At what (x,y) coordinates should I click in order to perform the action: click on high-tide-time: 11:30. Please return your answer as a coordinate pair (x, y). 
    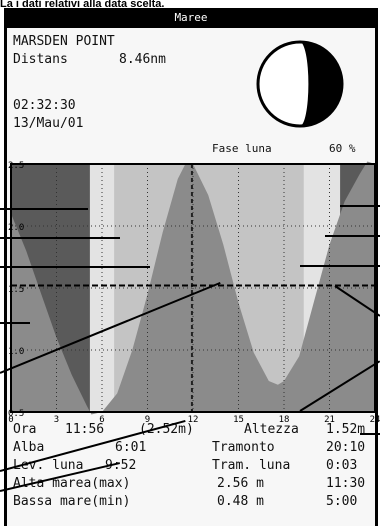
    Looking at the image, I should click on (346, 483).